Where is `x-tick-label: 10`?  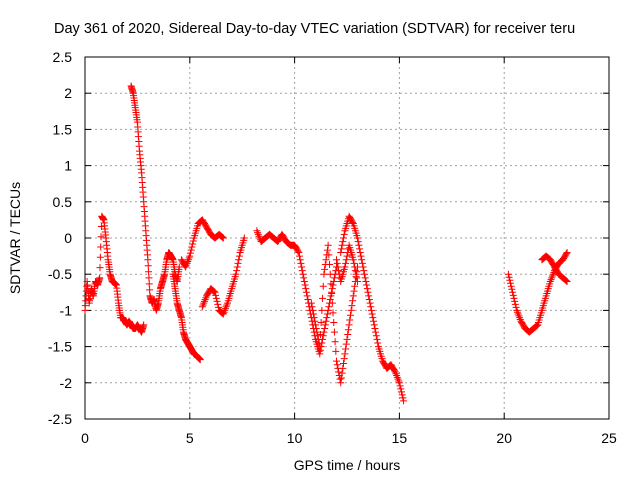
x-tick-label: 10 is located at coordinates (295, 438).